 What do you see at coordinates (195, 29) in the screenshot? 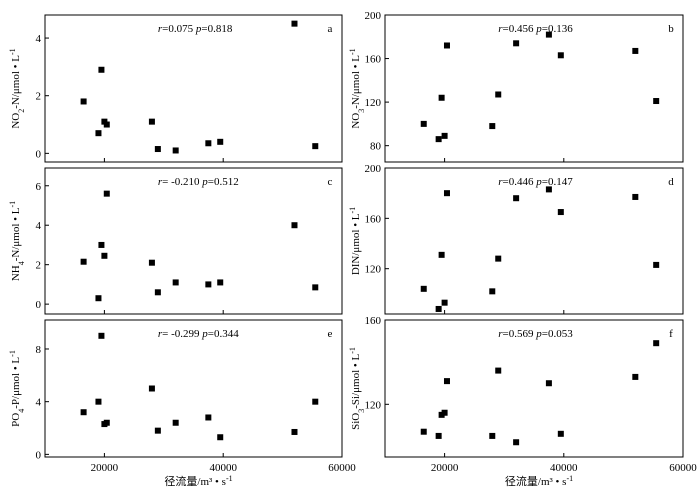
I see `stats-annotation: r=0.075 p=0.818` at bounding box center [195, 29].